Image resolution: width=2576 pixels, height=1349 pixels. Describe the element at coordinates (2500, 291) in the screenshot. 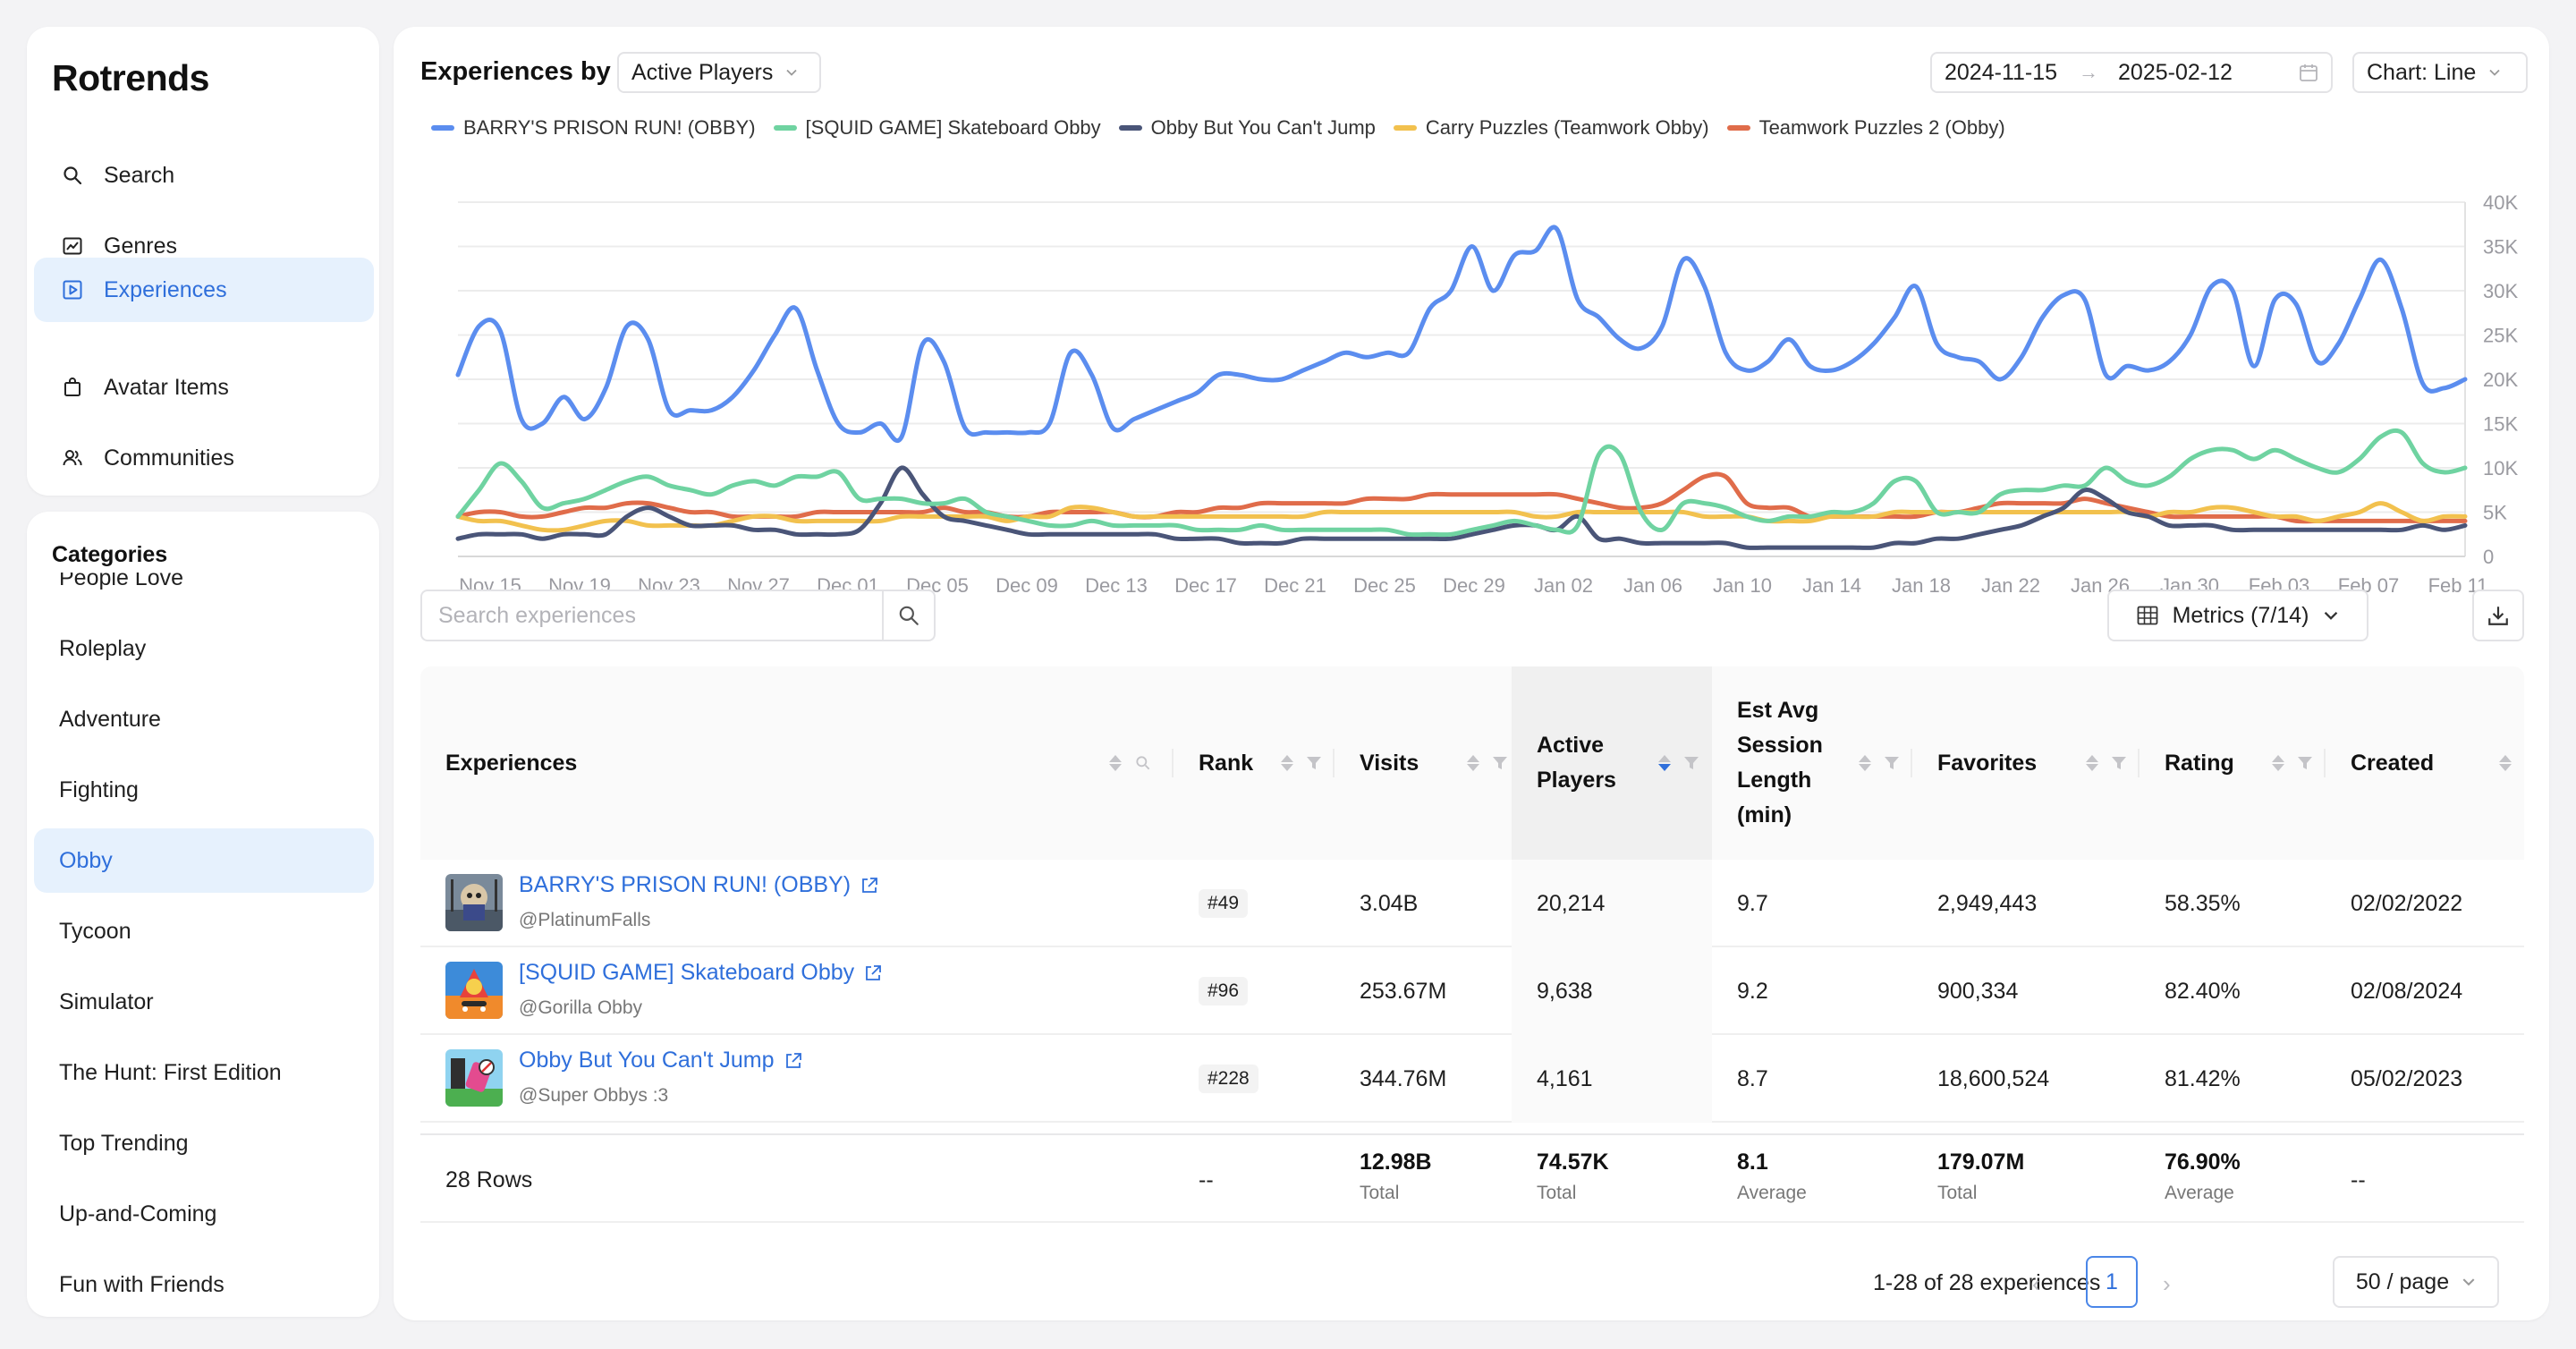

I see `y-tick-label: 30K` at that location.